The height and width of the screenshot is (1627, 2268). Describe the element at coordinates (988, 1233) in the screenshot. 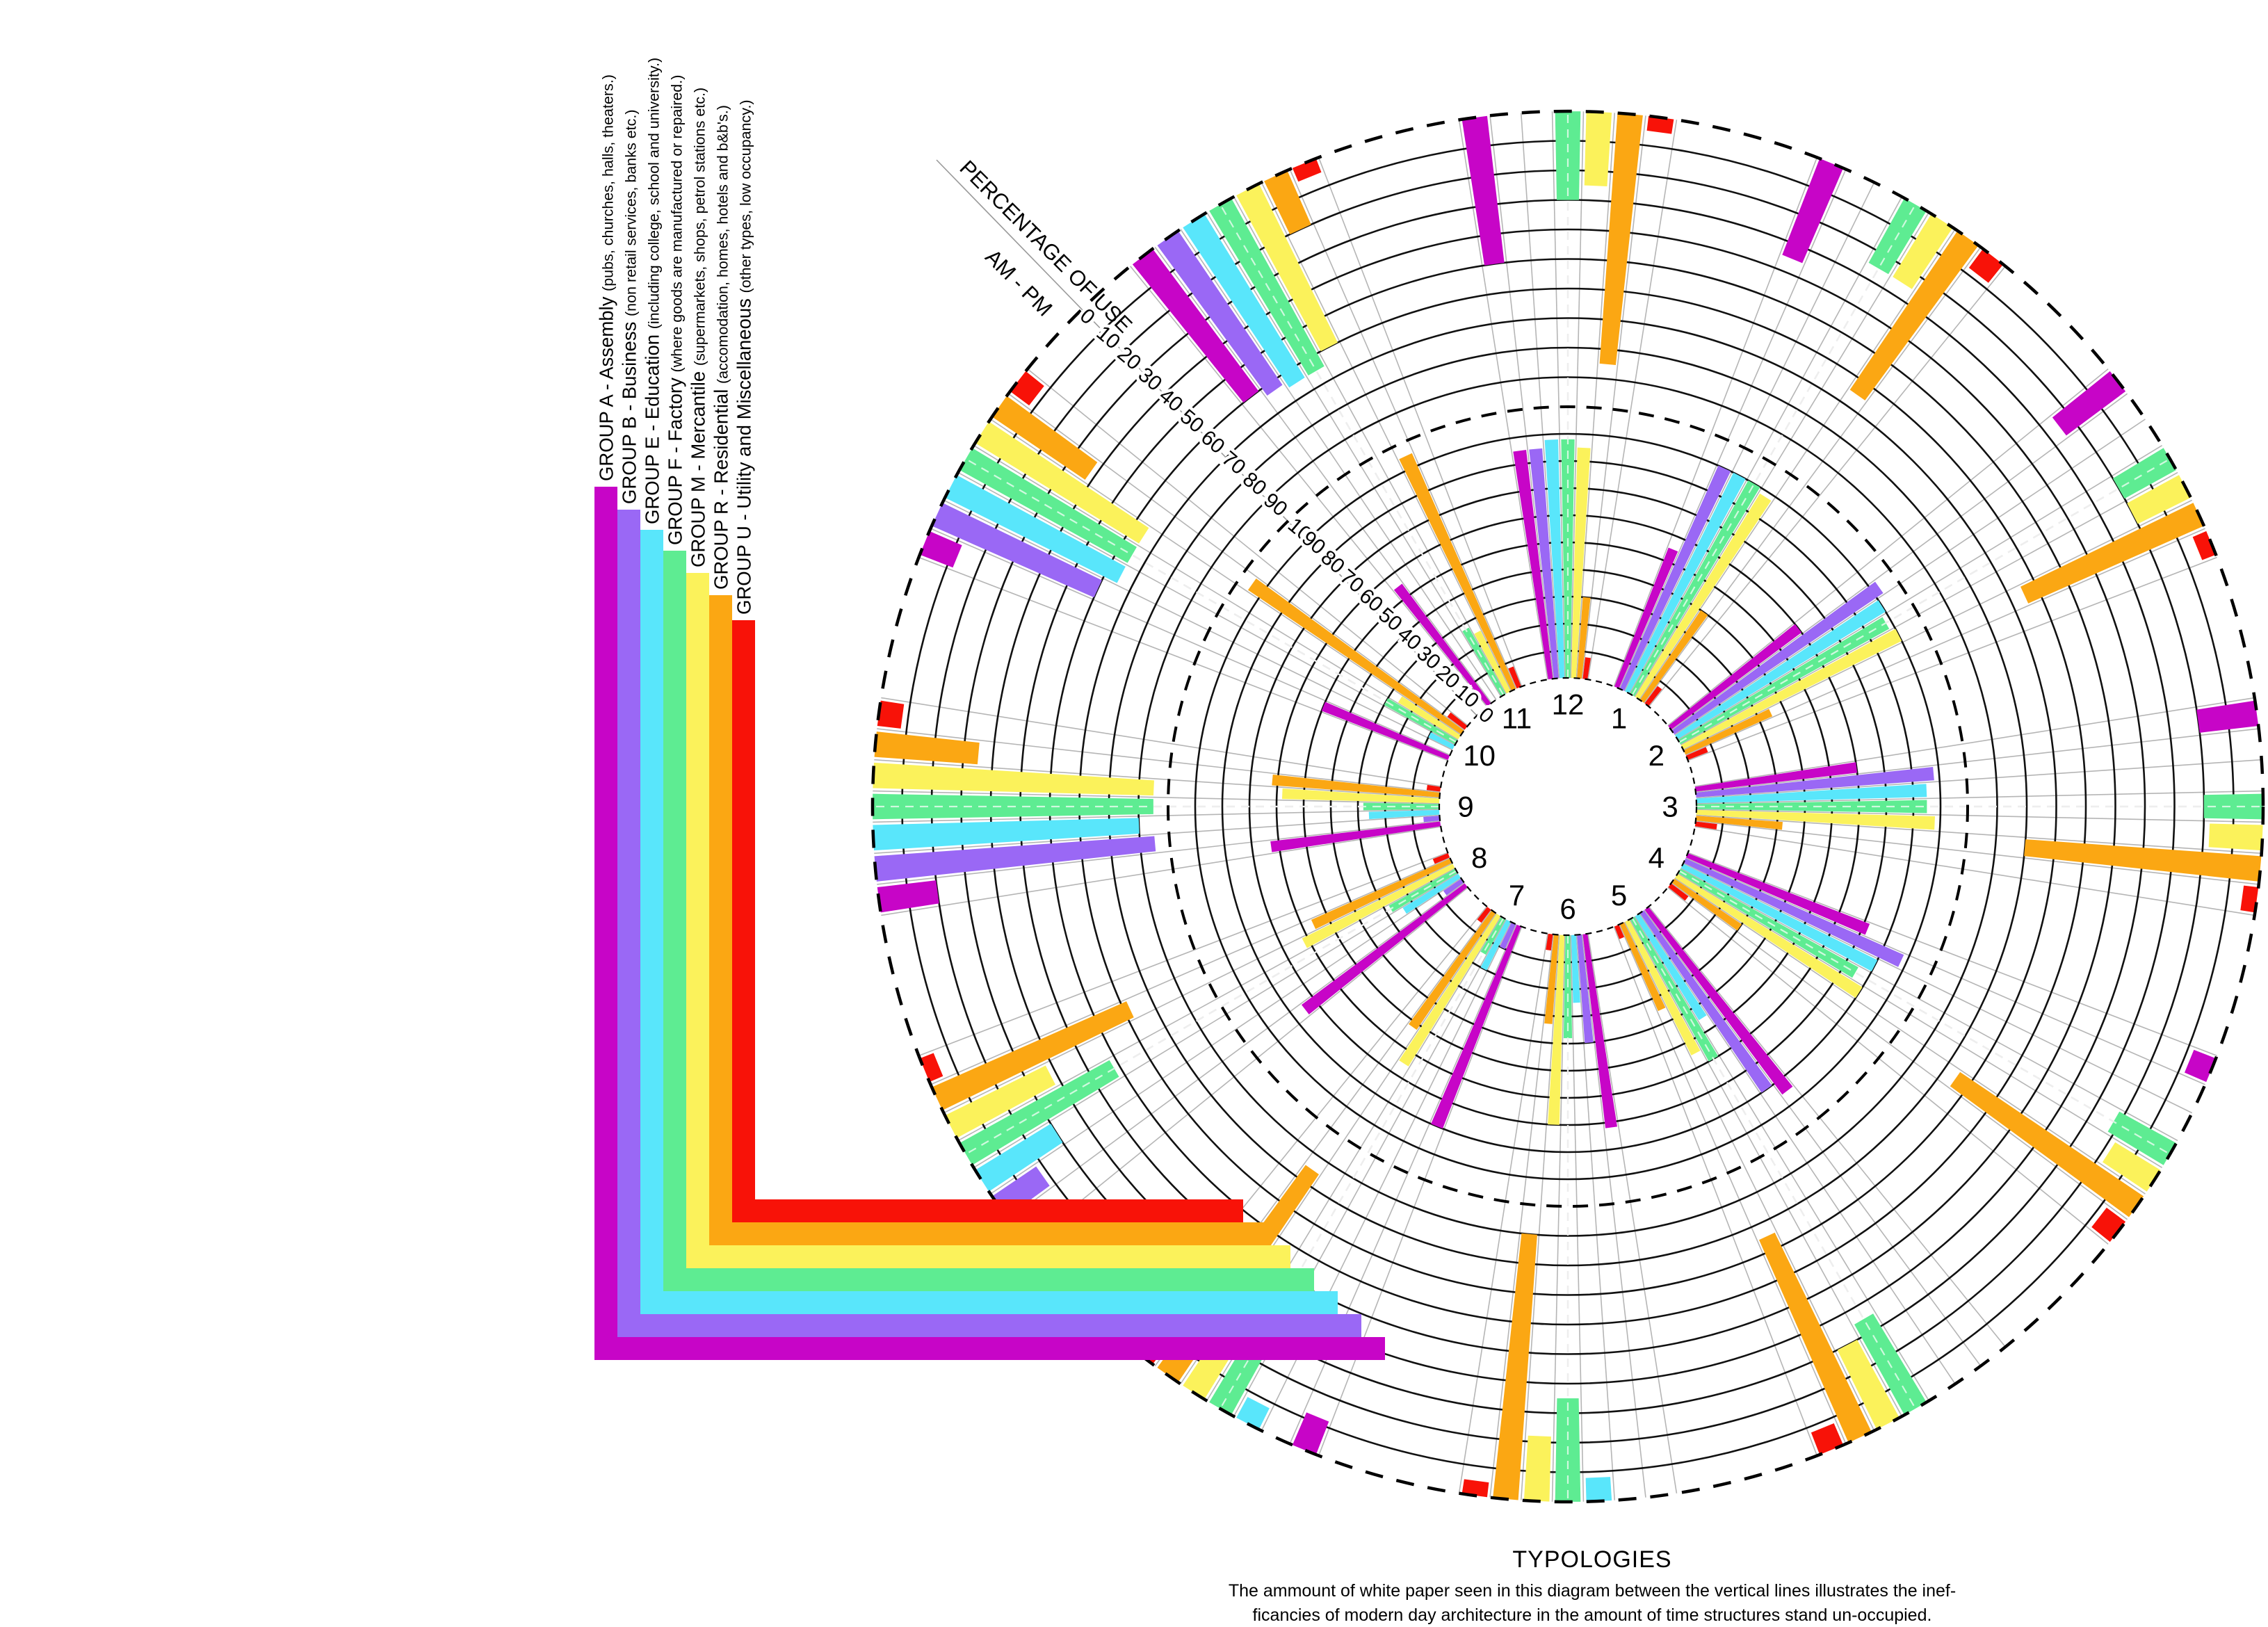

I see `legend-row-R` at that location.